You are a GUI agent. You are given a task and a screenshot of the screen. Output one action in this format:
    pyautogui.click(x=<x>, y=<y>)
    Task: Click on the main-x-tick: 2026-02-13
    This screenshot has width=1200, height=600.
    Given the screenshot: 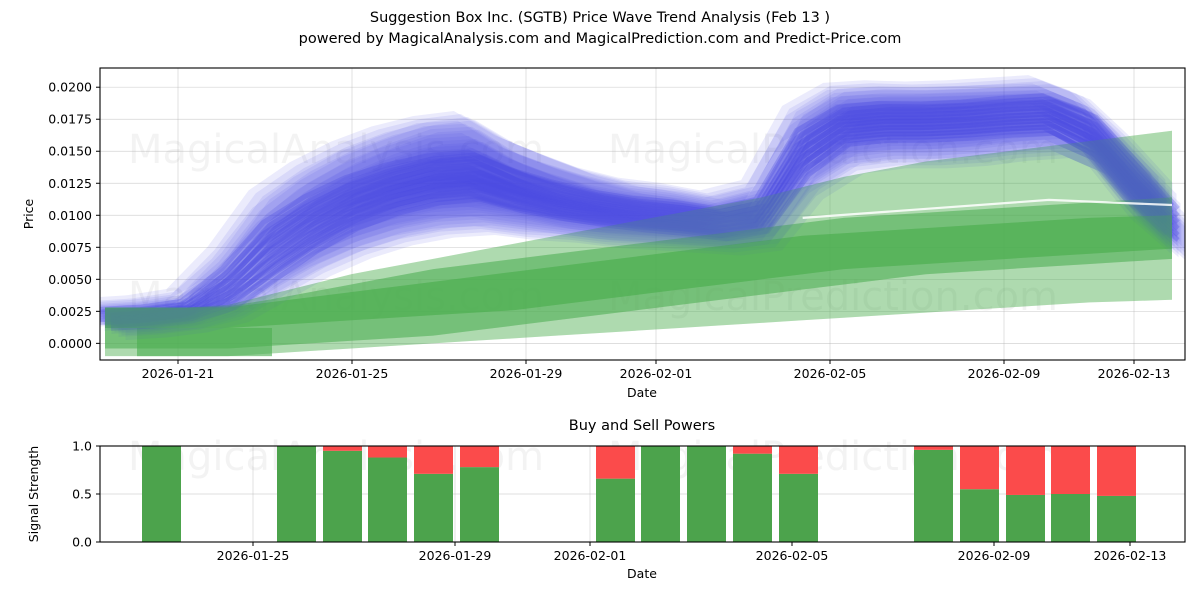 What is the action you would take?
    pyautogui.click(x=1134, y=373)
    